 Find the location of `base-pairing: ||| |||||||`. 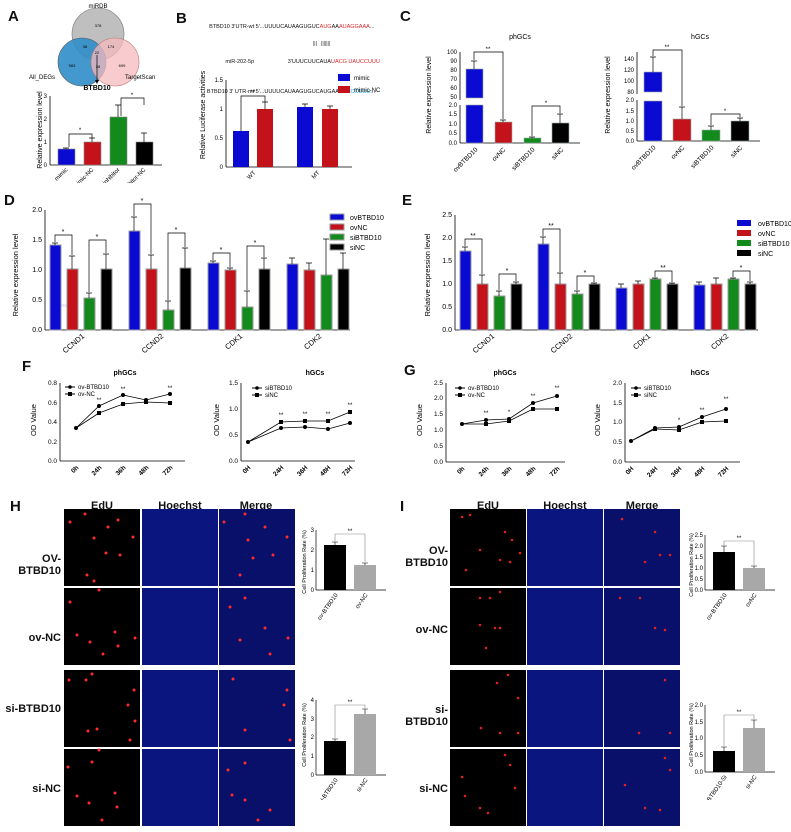

base-pairing: ||| ||||||| is located at coordinates (322, 44).